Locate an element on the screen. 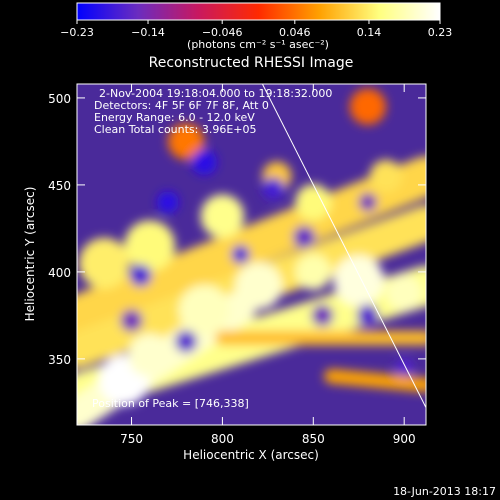  y-tick-label: 350 is located at coordinates (59, 360).